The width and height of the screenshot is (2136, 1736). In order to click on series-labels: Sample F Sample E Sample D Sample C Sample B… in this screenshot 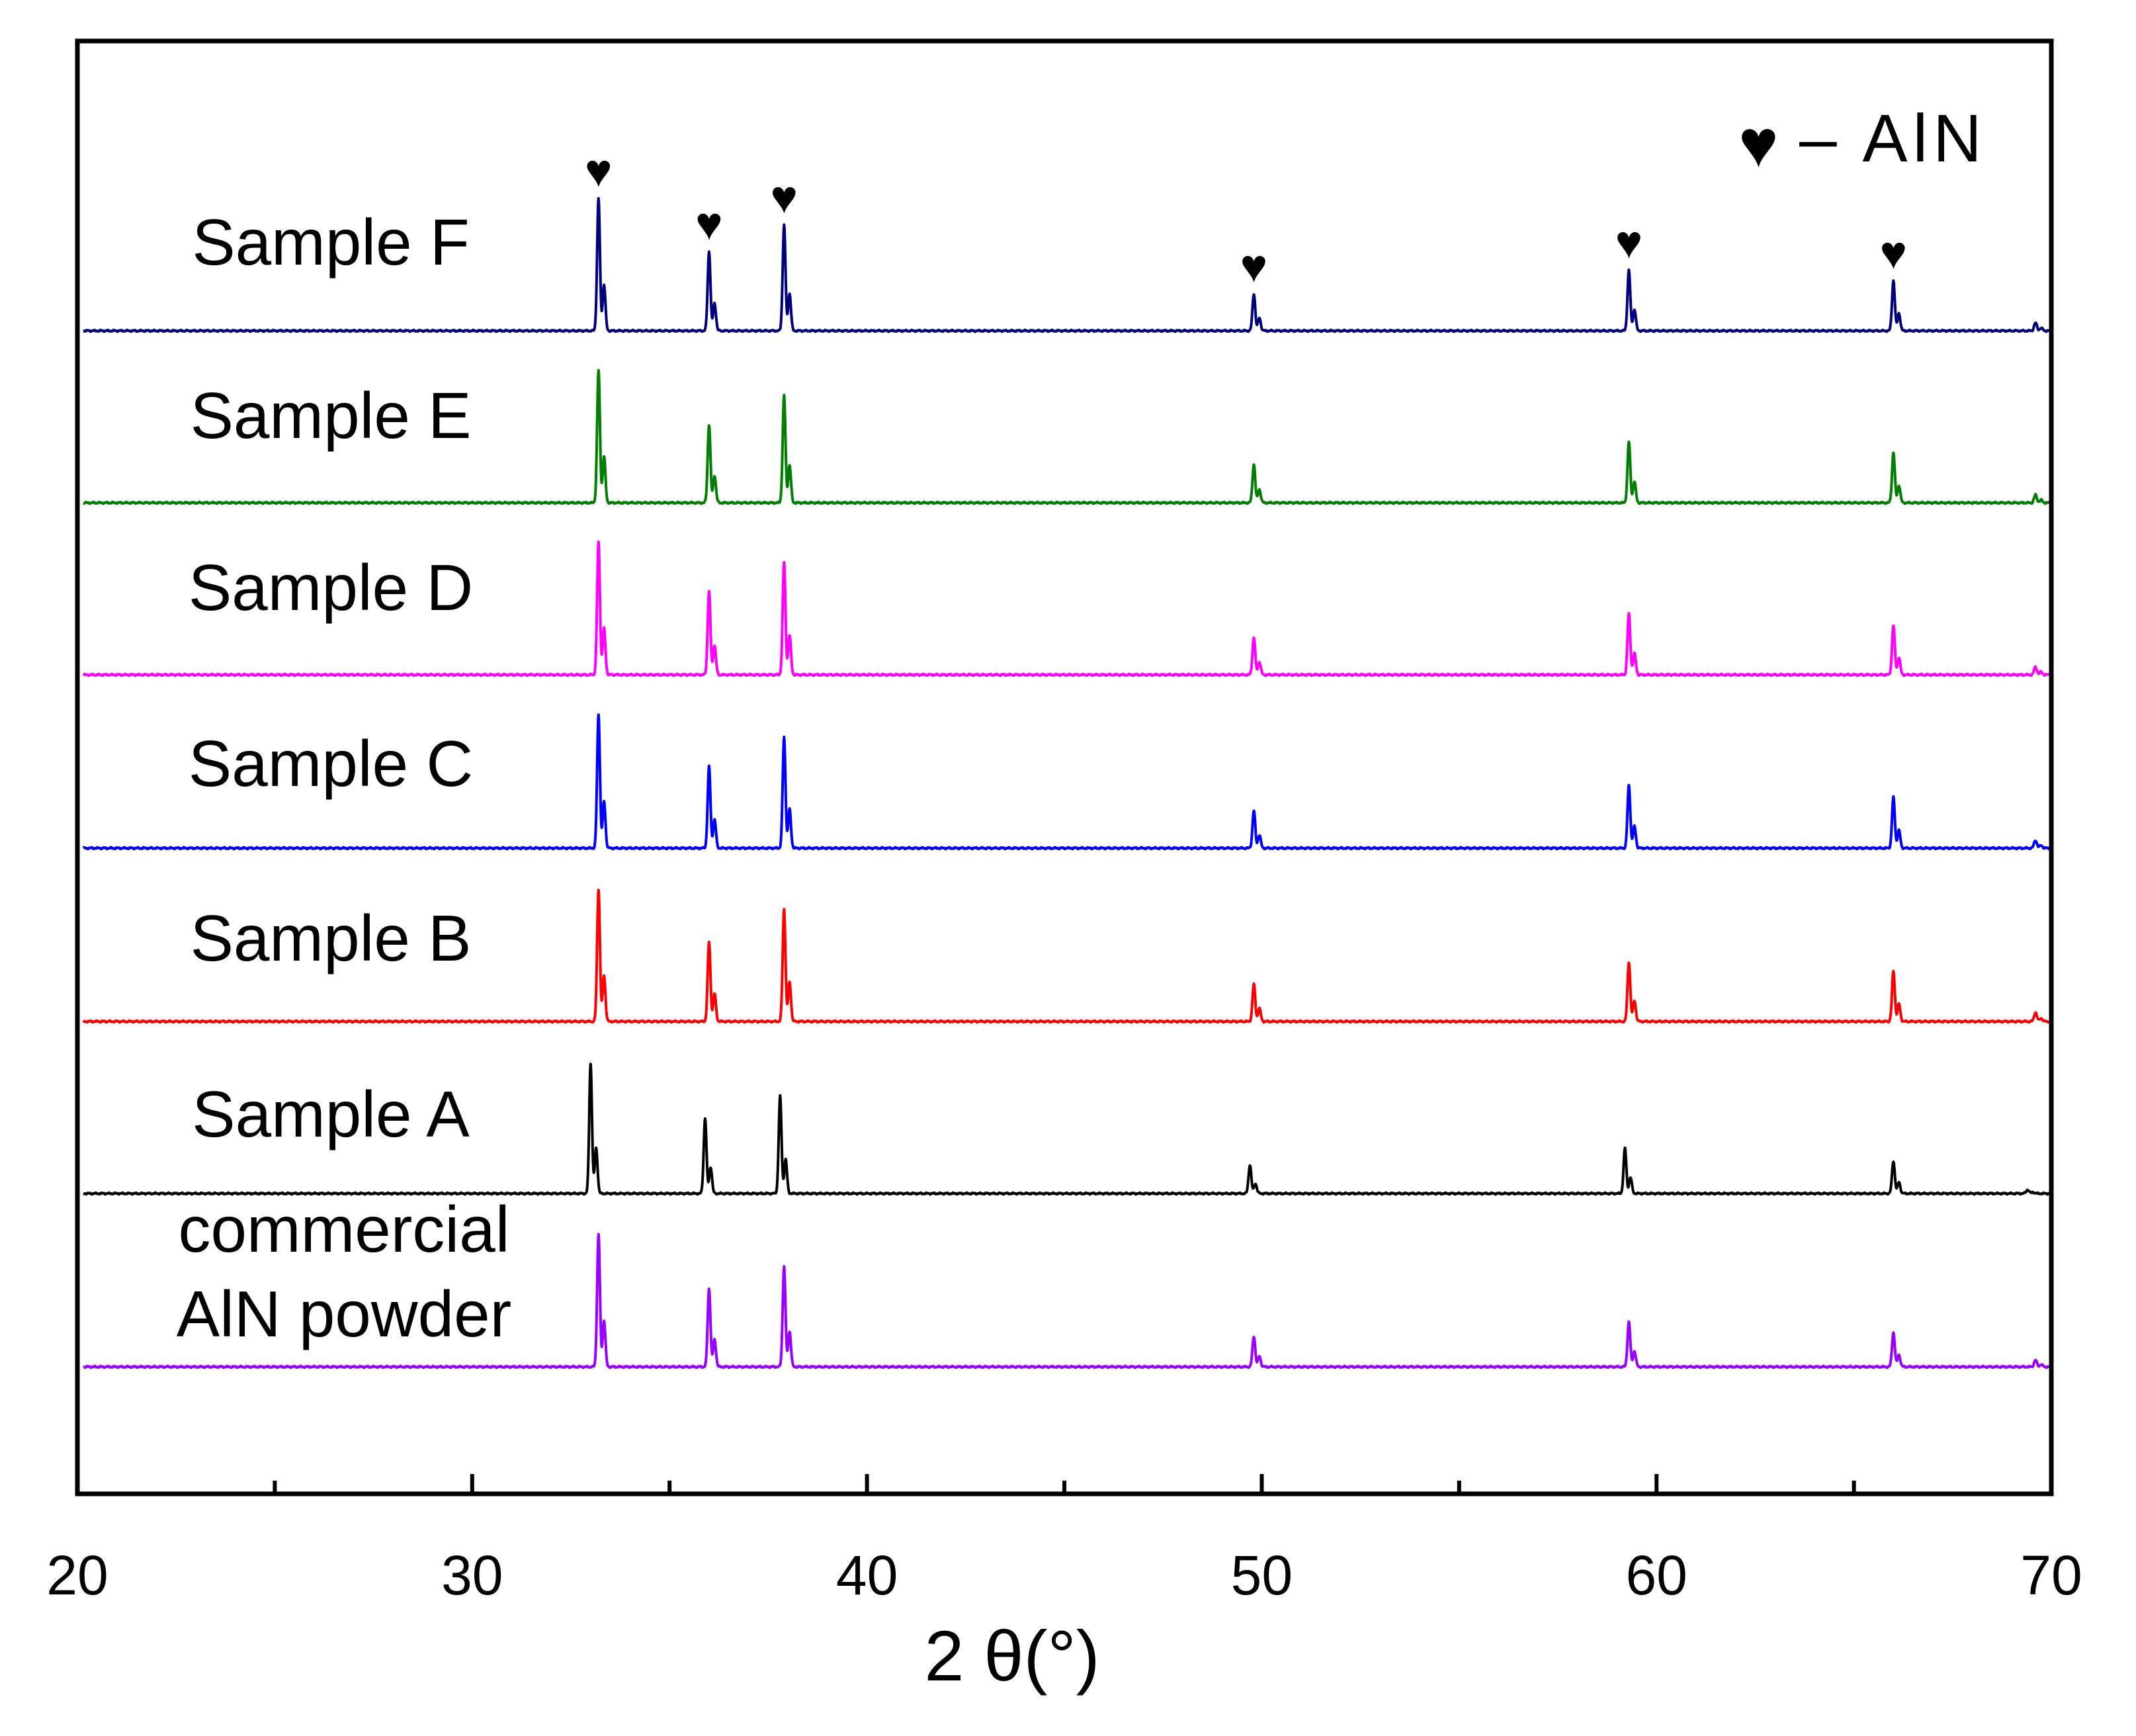, I will do `click(344, 778)`.